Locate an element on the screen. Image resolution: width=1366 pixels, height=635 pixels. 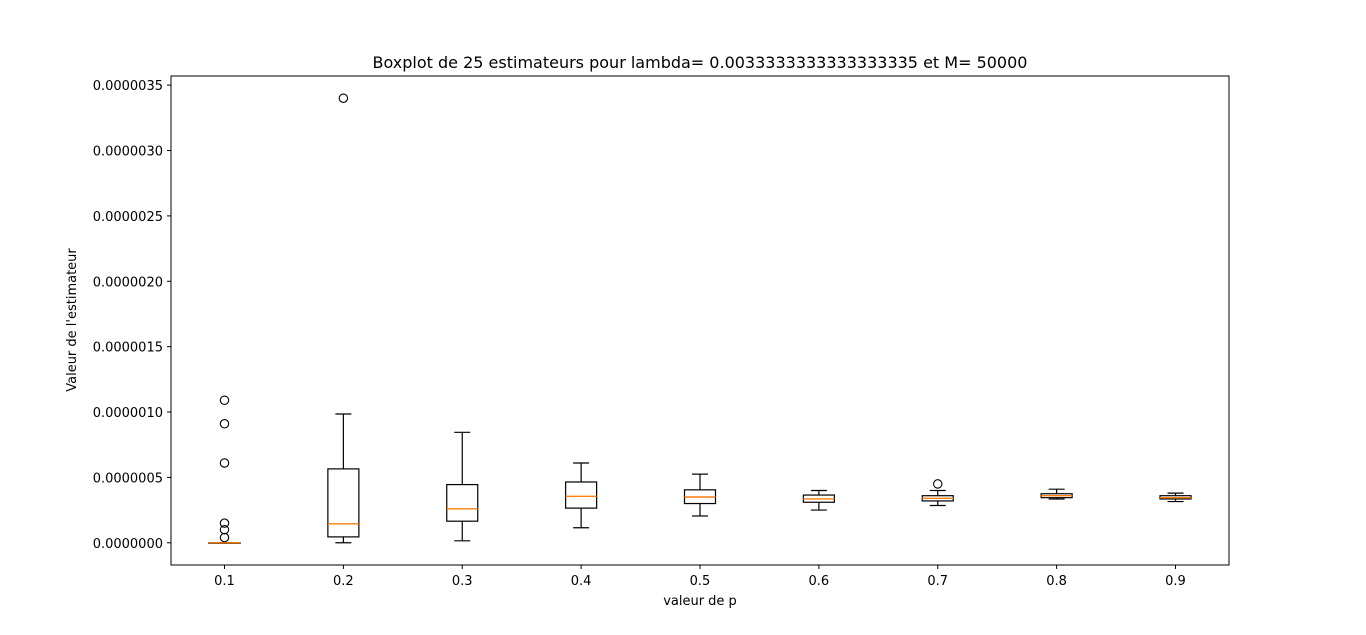
box-group-0.3 is located at coordinates (462, 486).